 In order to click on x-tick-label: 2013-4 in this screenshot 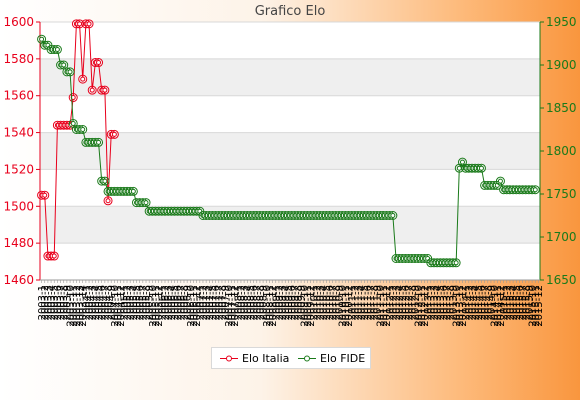, I will do `click(438, 302)`.